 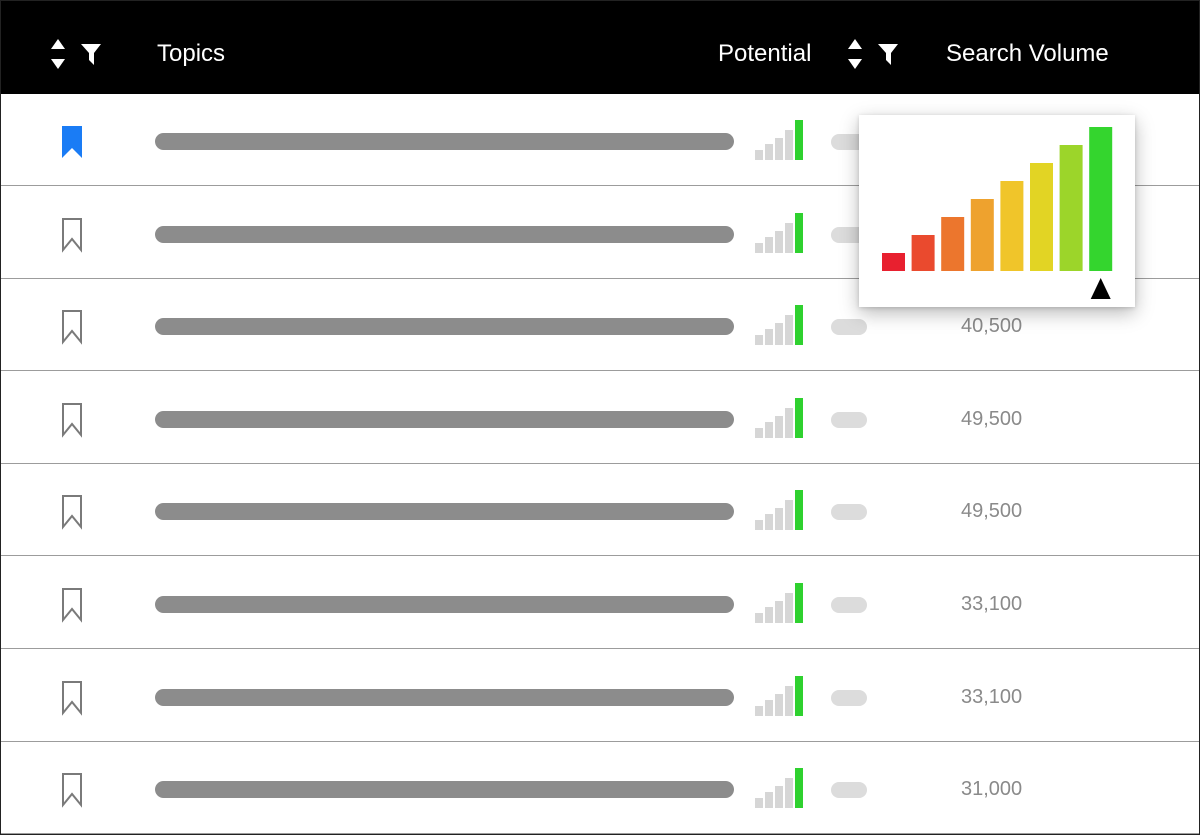 What do you see at coordinates (600, 47) in the screenshot?
I see `table-header: Topics Potential Search Volume` at bounding box center [600, 47].